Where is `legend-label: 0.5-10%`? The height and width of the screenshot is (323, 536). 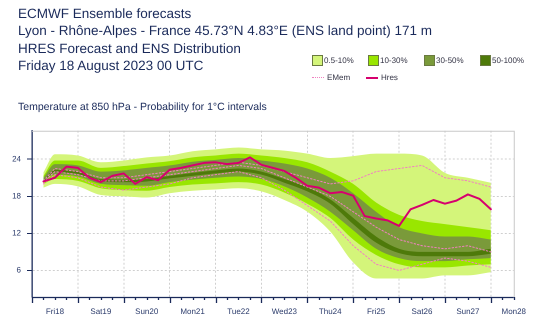 legend-label: 0.5-10% is located at coordinates (339, 60).